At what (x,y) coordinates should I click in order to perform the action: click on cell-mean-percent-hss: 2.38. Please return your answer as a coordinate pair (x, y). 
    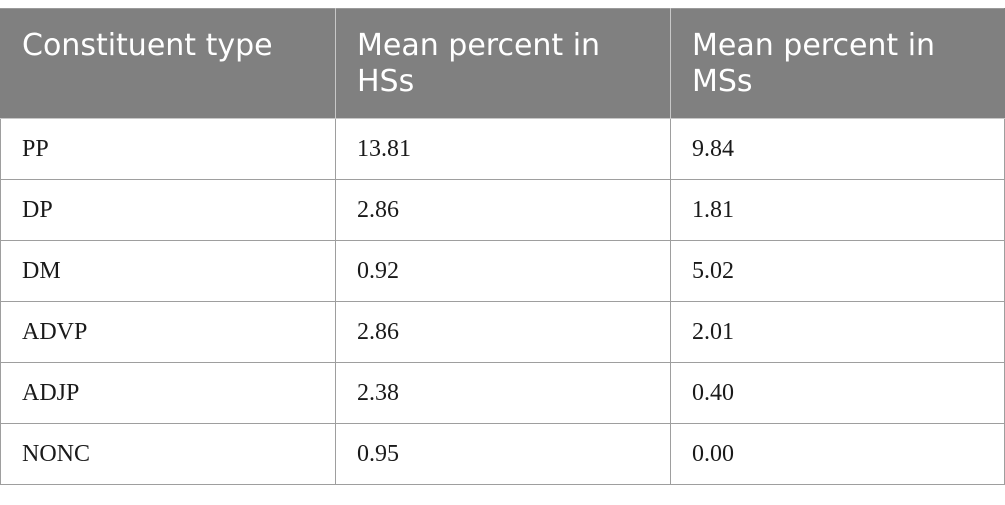
    Looking at the image, I should click on (503, 393).